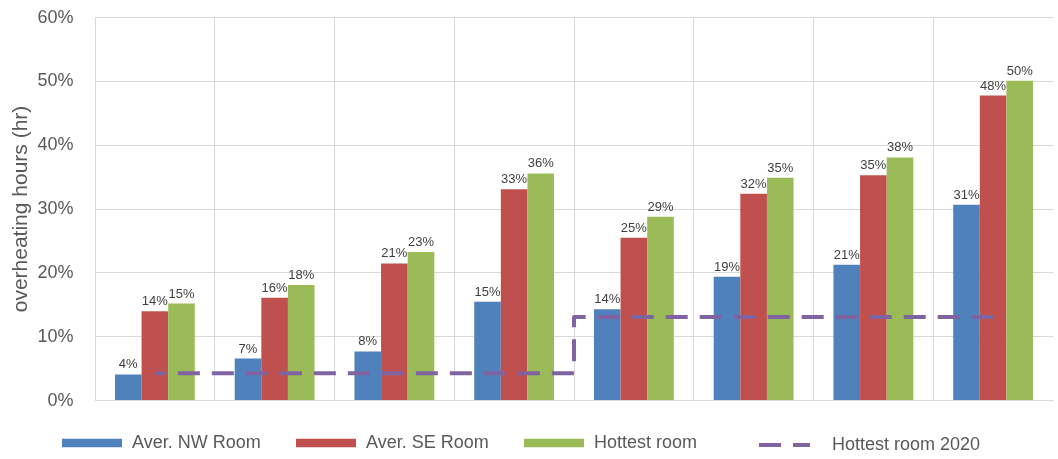  What do you see at coordinates (541, 163) in the screenshot?
I see `data-label: 36%` at bounding box center [541, 163].